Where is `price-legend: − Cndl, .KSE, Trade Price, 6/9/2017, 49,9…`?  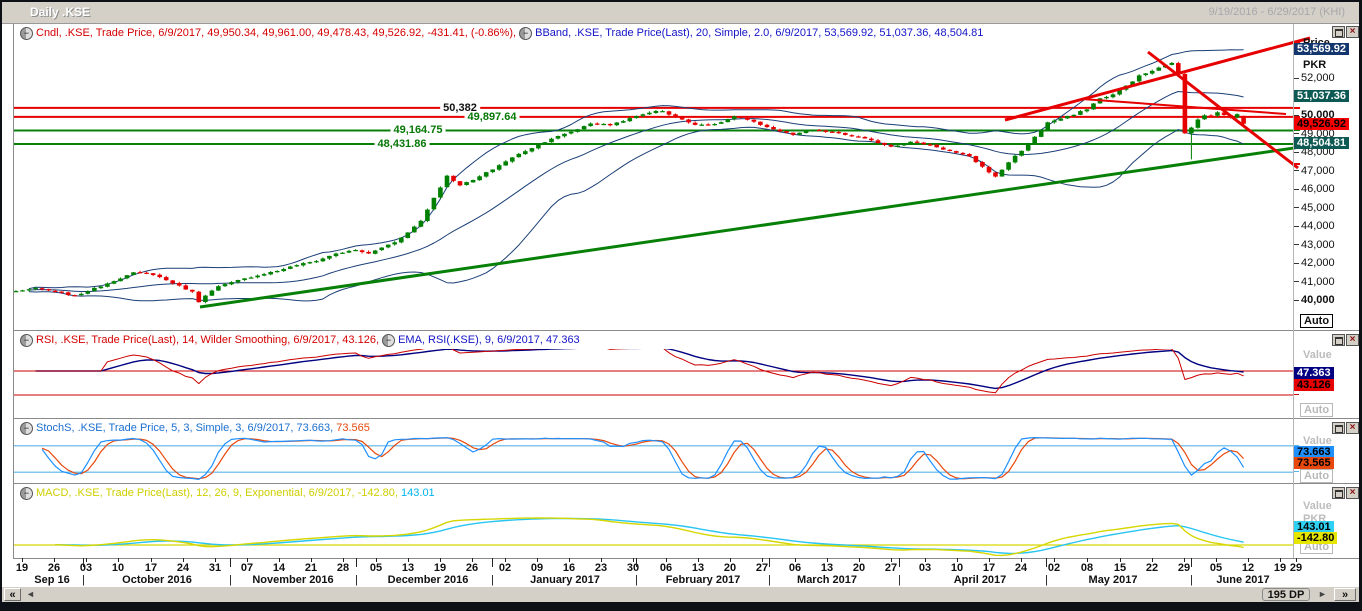
price-legend: − Cndl, .KSE, Trade Price, 6/9/2017, 49,9… is located at coordinates (501, 34).